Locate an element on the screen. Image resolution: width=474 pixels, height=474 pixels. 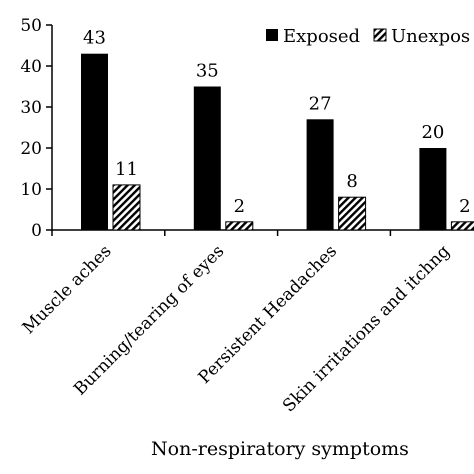
data-label: 11 is located at coordinates (126, 169).